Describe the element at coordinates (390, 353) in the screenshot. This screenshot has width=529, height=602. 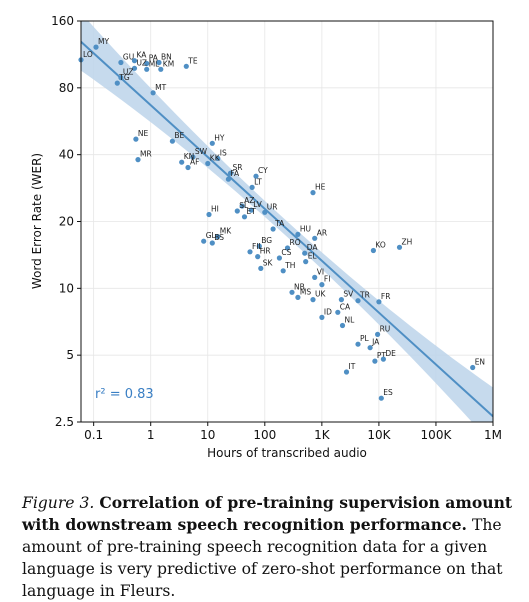
I see `point-label-de: DE` at that location.